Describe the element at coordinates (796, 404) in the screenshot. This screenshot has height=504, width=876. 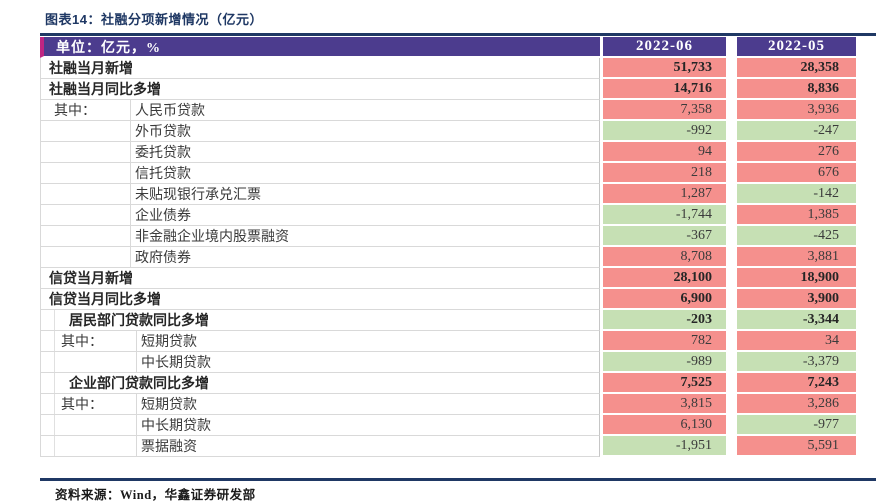
I see `value-cell: 3,286` at that location.